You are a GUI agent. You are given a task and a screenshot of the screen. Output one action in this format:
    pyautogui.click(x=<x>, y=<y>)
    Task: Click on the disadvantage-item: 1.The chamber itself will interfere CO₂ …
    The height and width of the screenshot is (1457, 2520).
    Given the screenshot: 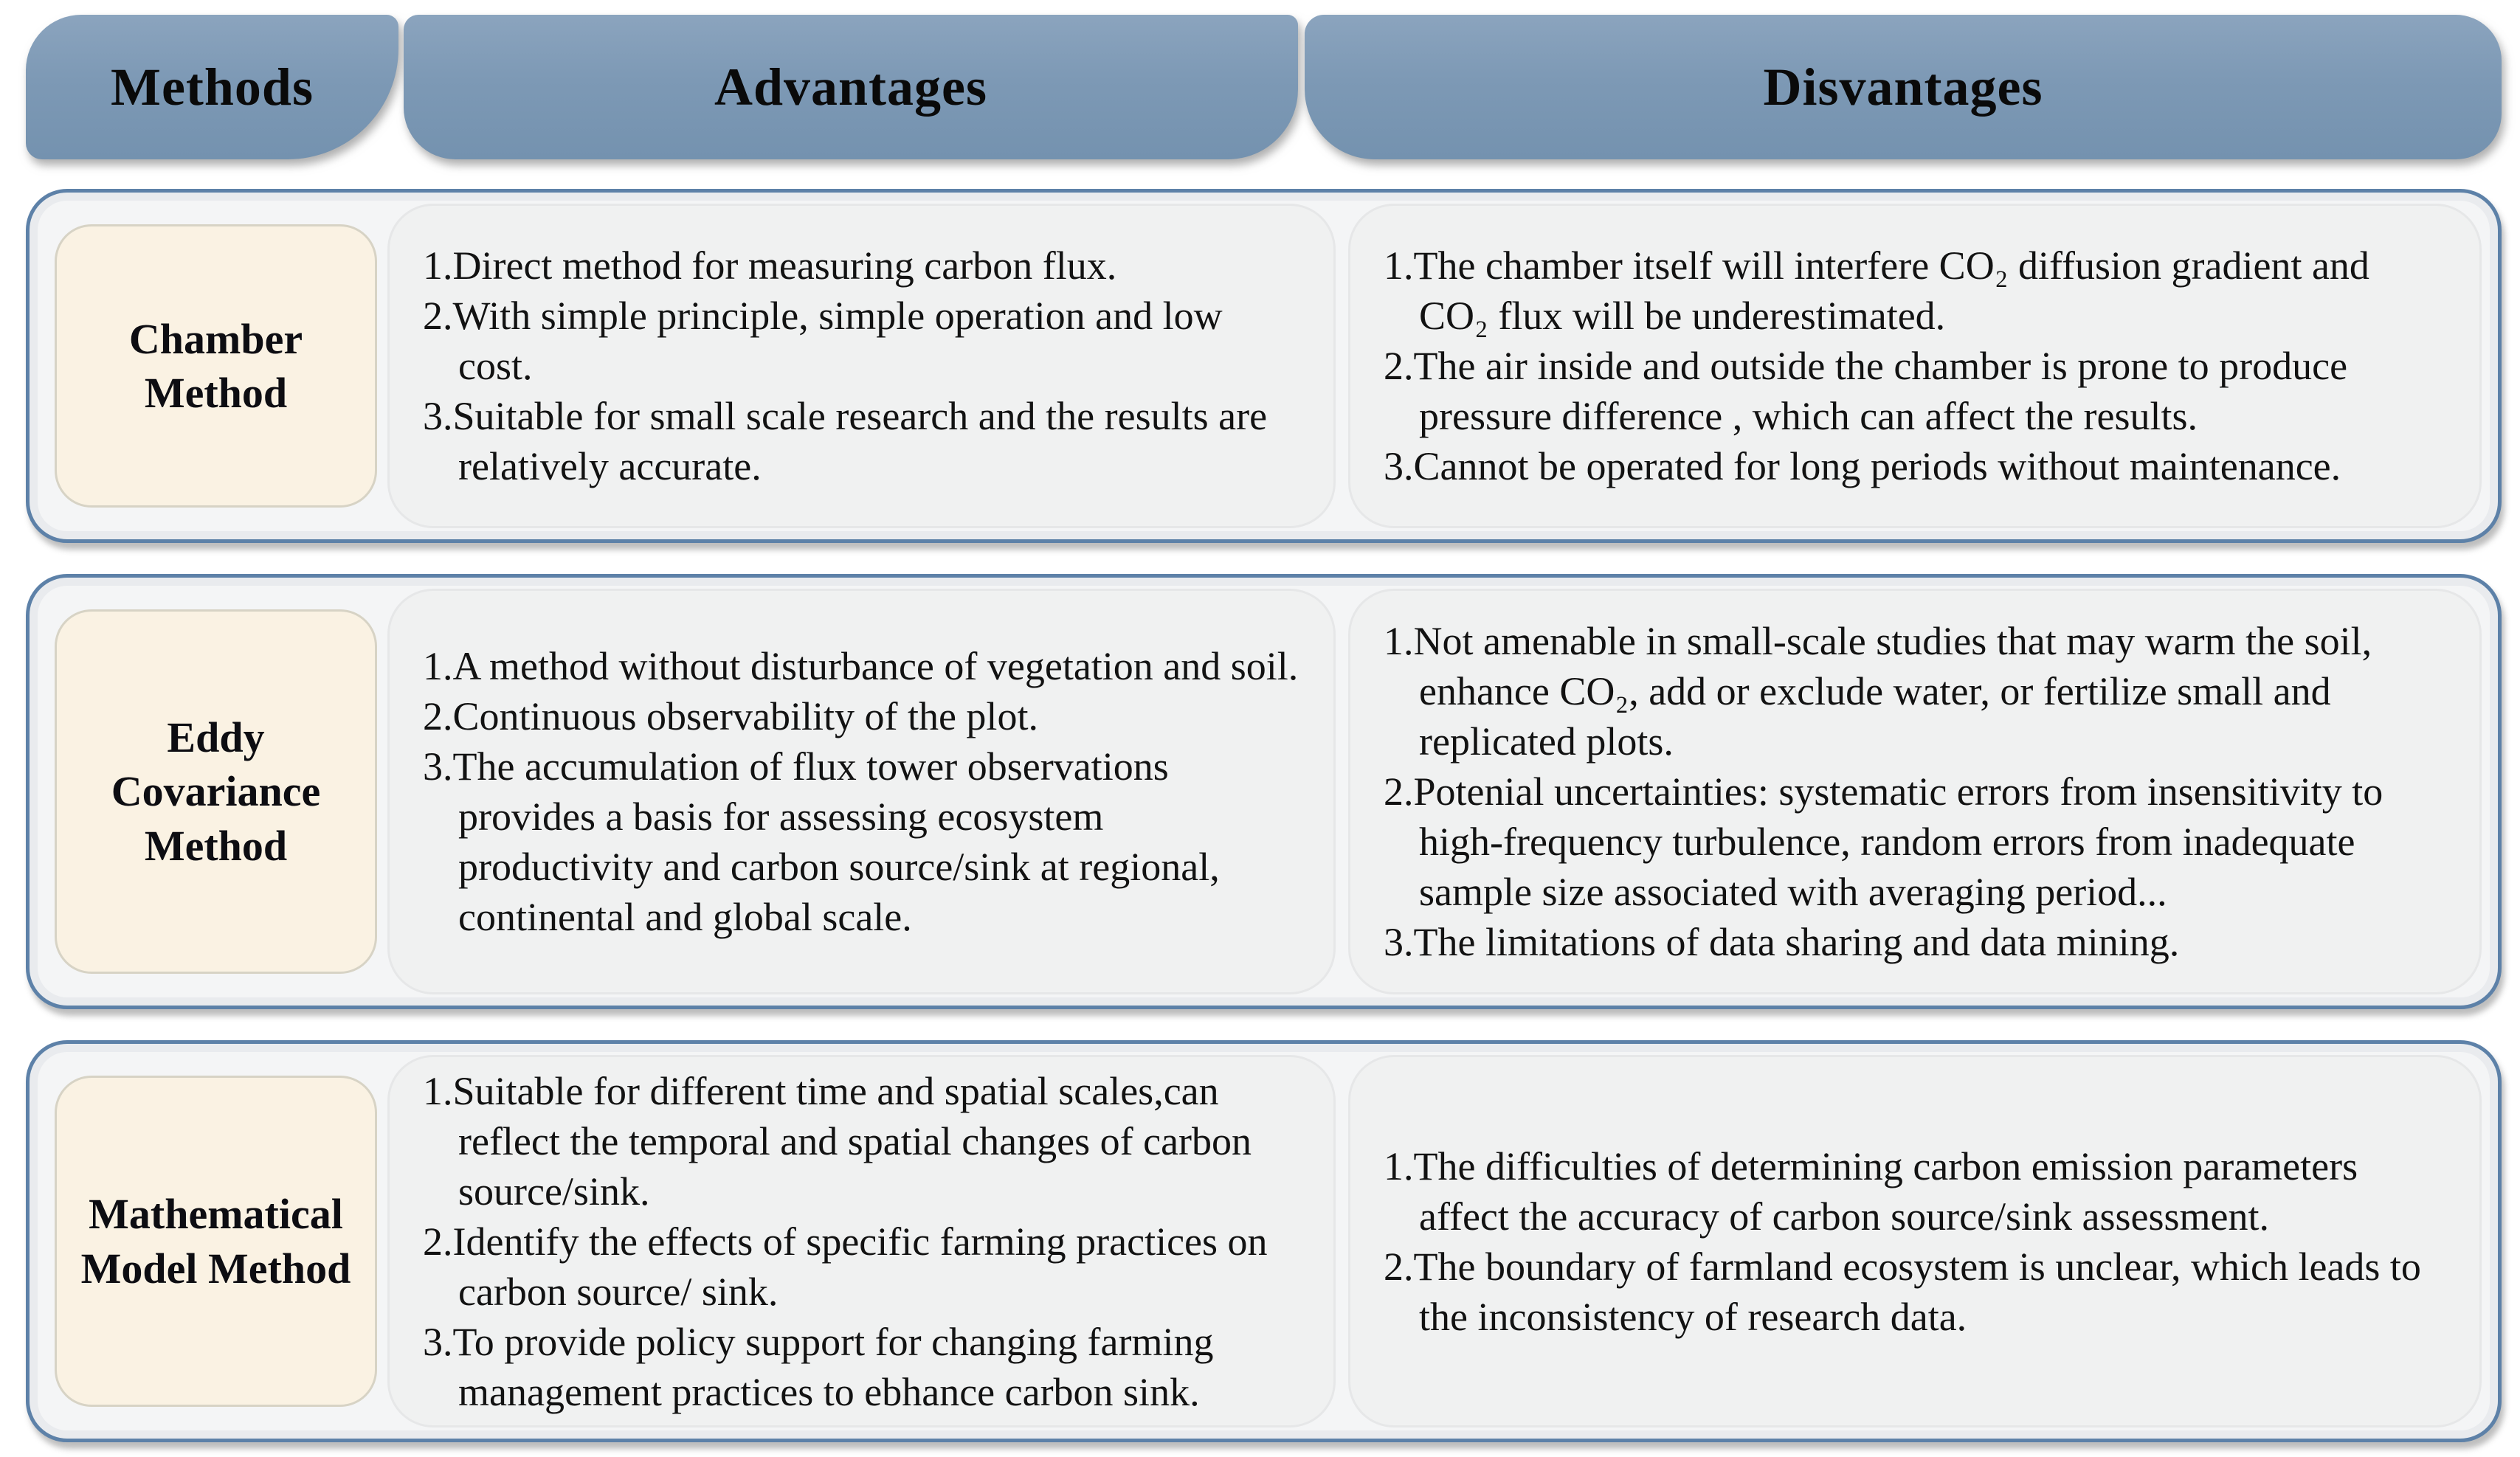 What is the action you would take?
    pyautogui.click(x=1877, y=290)
    